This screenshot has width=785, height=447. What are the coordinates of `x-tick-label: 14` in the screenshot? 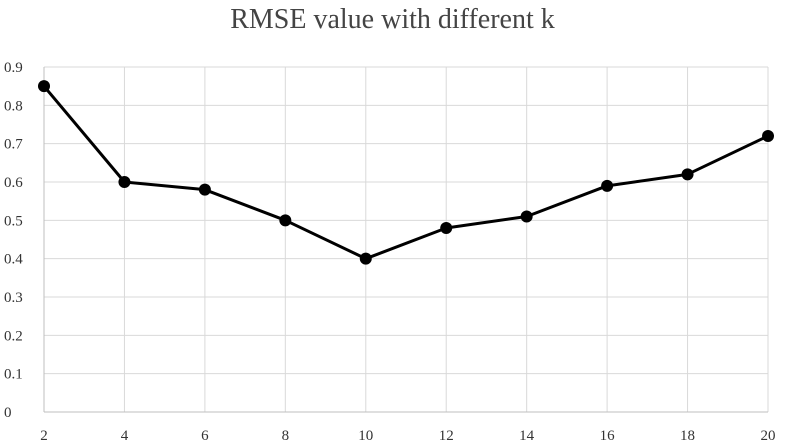 It's located at (527, 436).